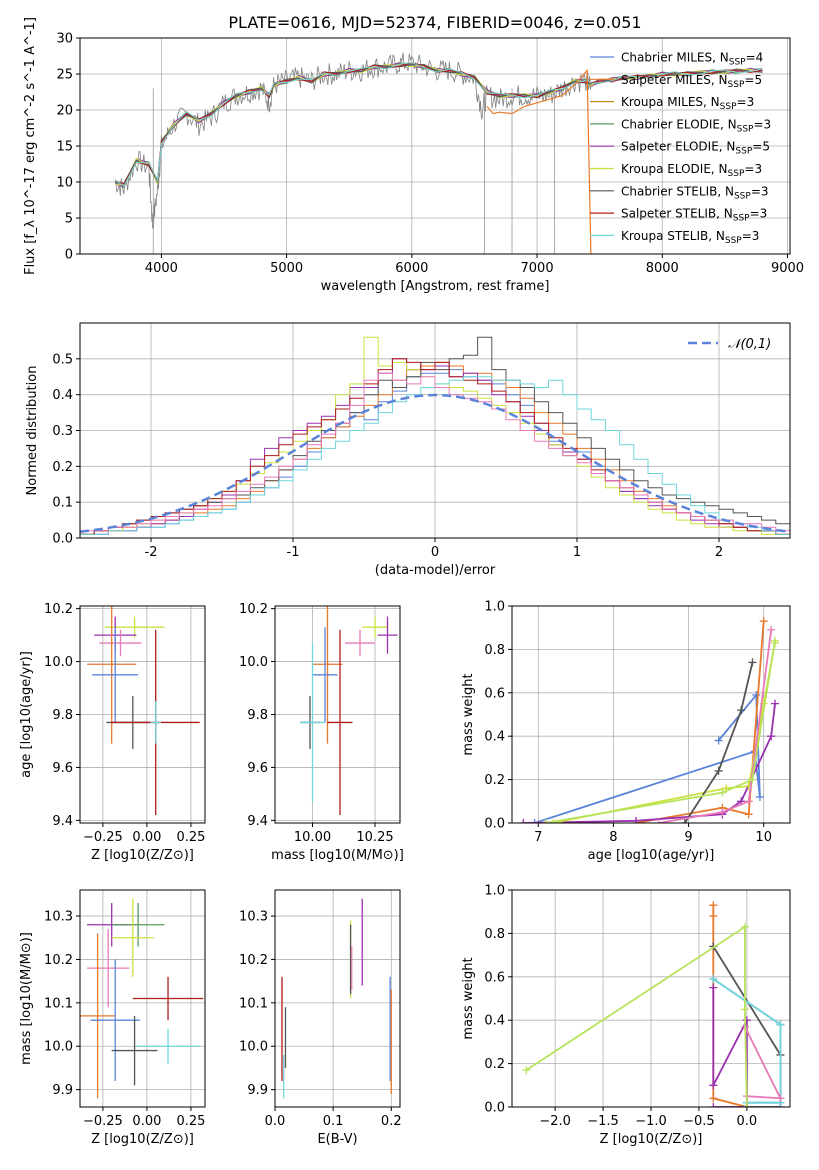  What do you see at coordinates (161, 268) in the screenshot?
I see `x-tick-label: 4000` at bounding box center [161, 268].